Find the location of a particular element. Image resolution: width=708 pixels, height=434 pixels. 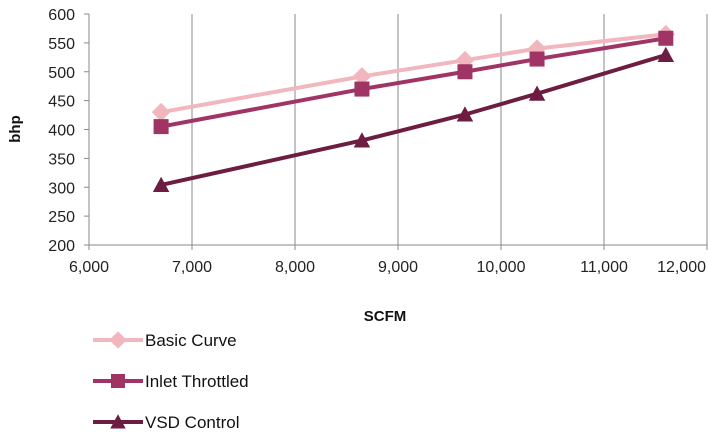

legend-marker-inlet-throttled is located at coordinates (118, 381).